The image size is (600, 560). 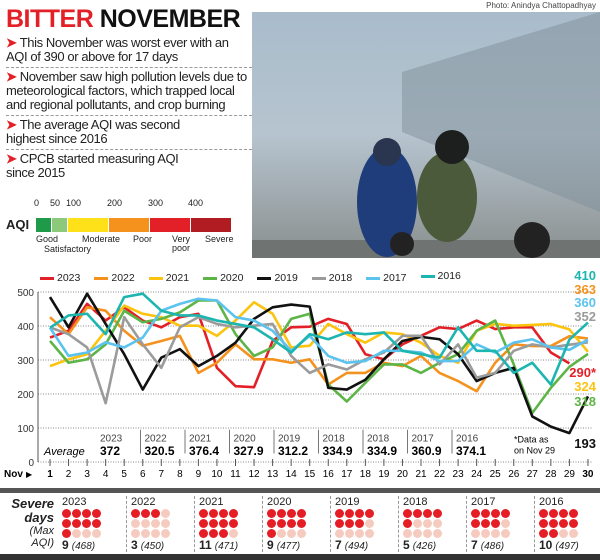 I want to click on legend-label: 2021, so click(x=177, y=278).